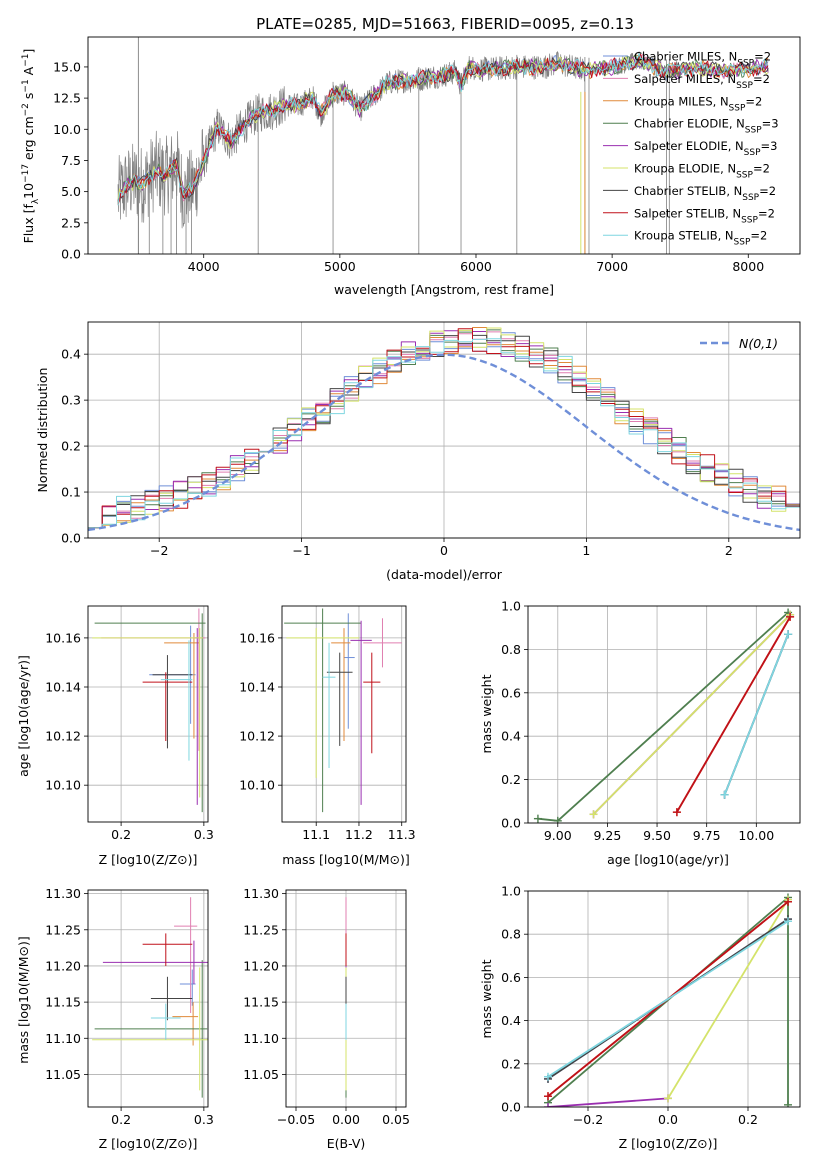 The height and width of the screenshot is (1170, 819). Describe the element at coordinates (71, 400) in the screenshot. I see `y-tick-label: 0.3` at that location.